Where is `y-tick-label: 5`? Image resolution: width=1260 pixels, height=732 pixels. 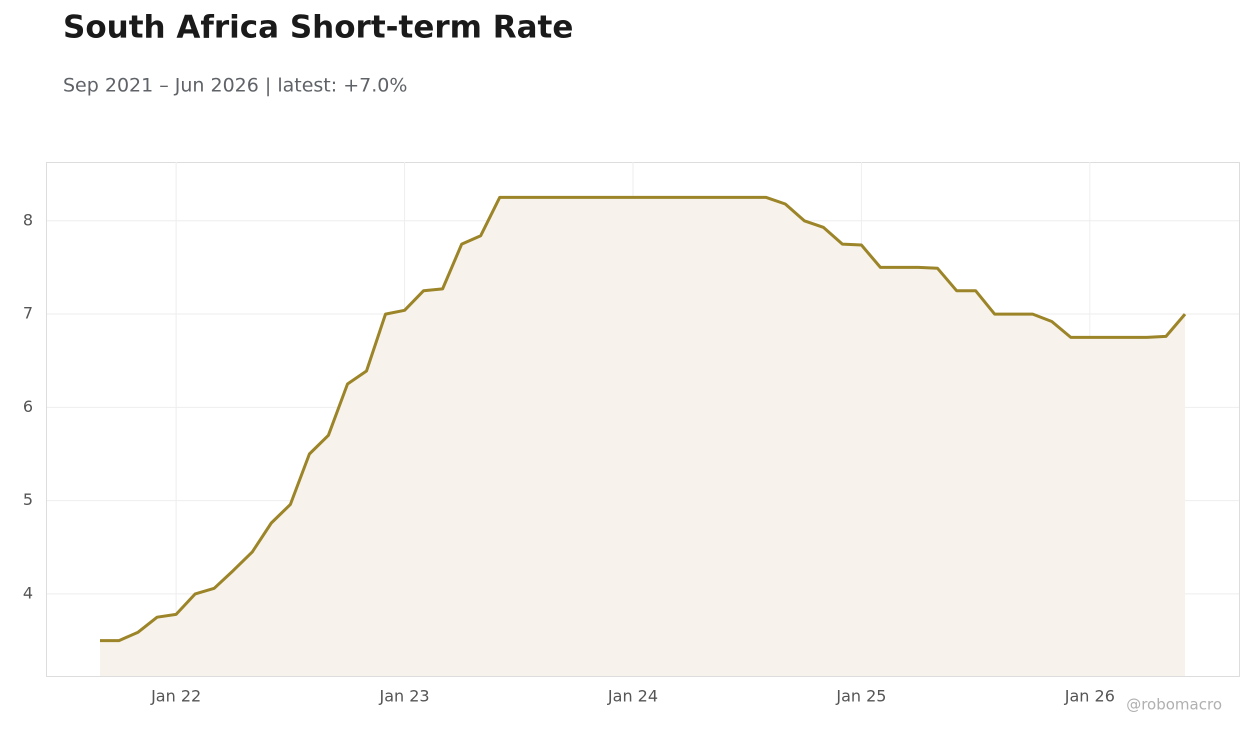
y-tick-label: 5 is located at coordinates (28, 499).